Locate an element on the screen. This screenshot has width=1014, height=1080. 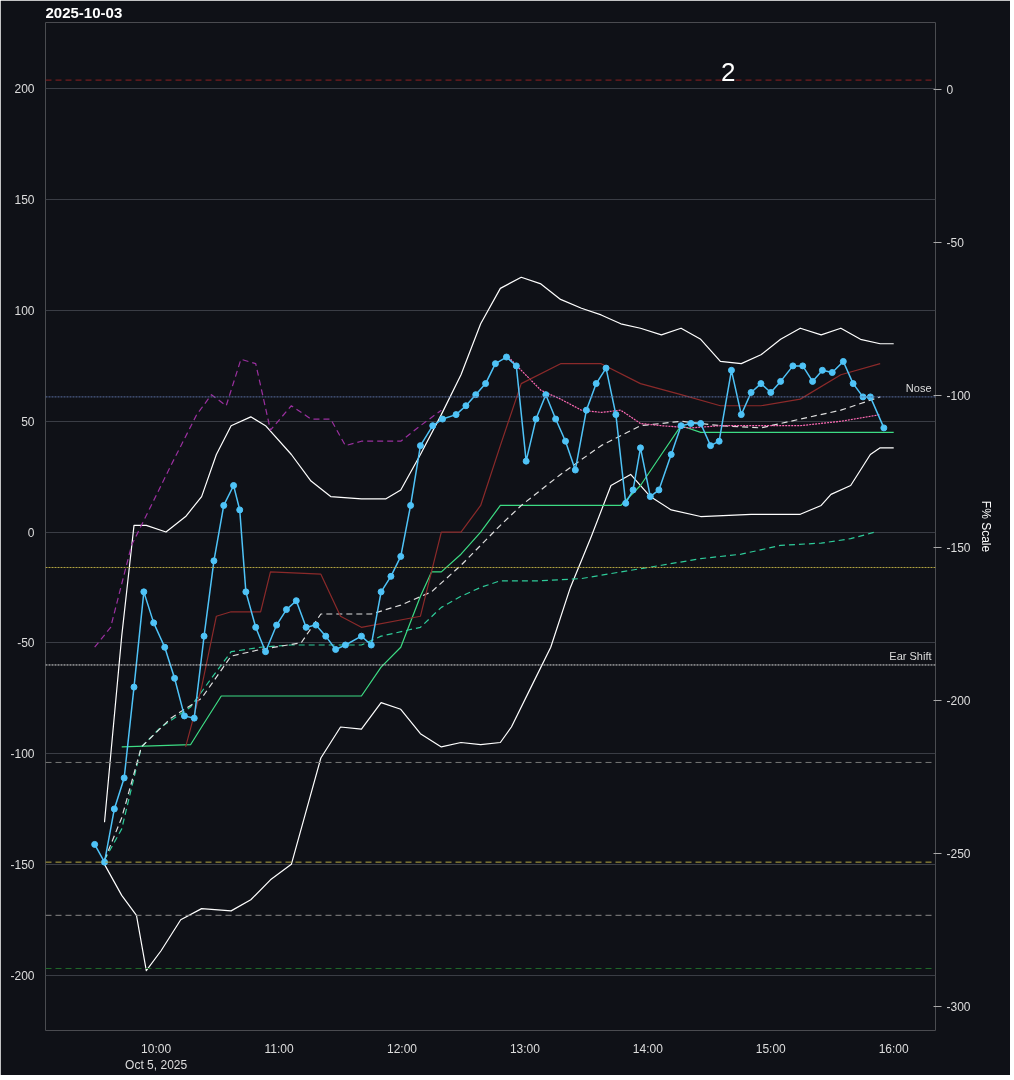
y-tick-label: -150 is located at coordinates (22, 864).